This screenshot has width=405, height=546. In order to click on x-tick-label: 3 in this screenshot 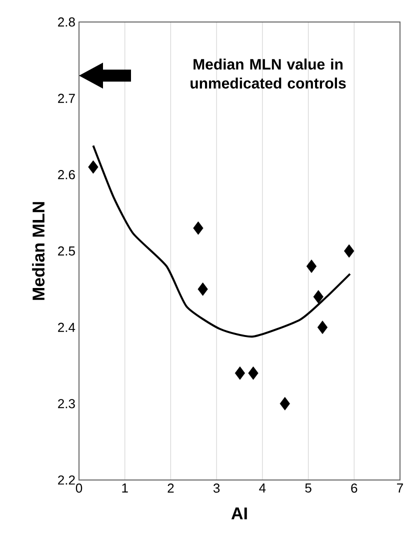, I will do `click(216, 488)`.